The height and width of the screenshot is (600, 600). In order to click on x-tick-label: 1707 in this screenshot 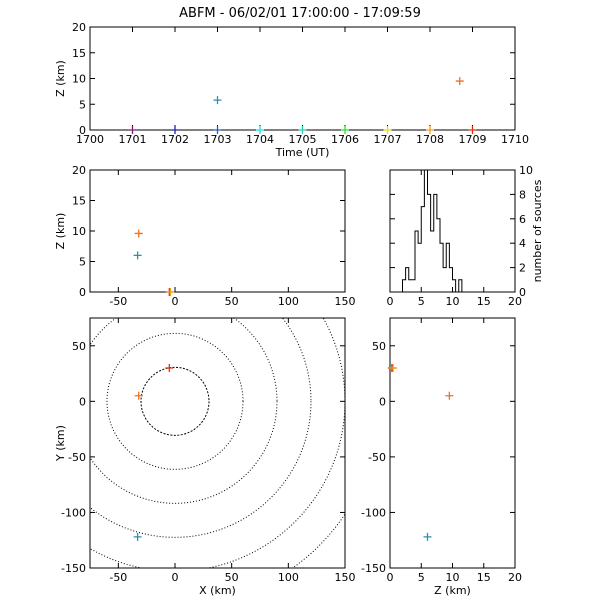, I will do `click(388, 139)`.